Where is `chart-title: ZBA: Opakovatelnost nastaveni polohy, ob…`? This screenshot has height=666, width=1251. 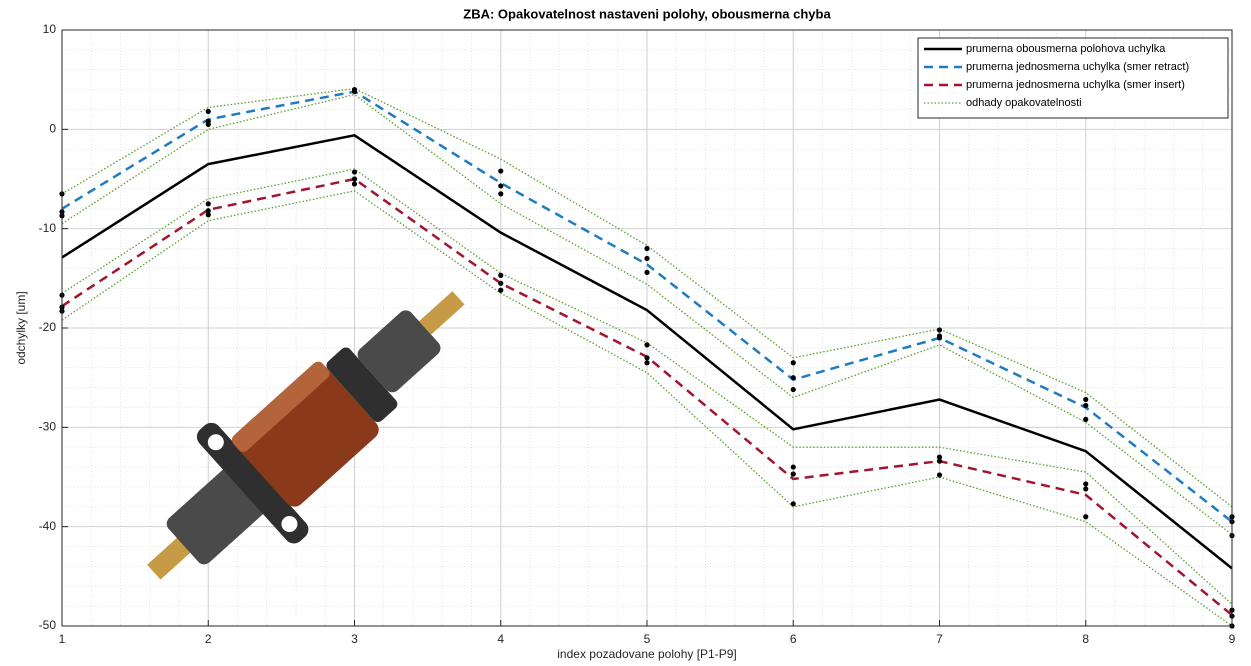
chart-title: ZBA: Opakovatelnost nastaveni polohy, ob… is located at coordinates (647, 13).